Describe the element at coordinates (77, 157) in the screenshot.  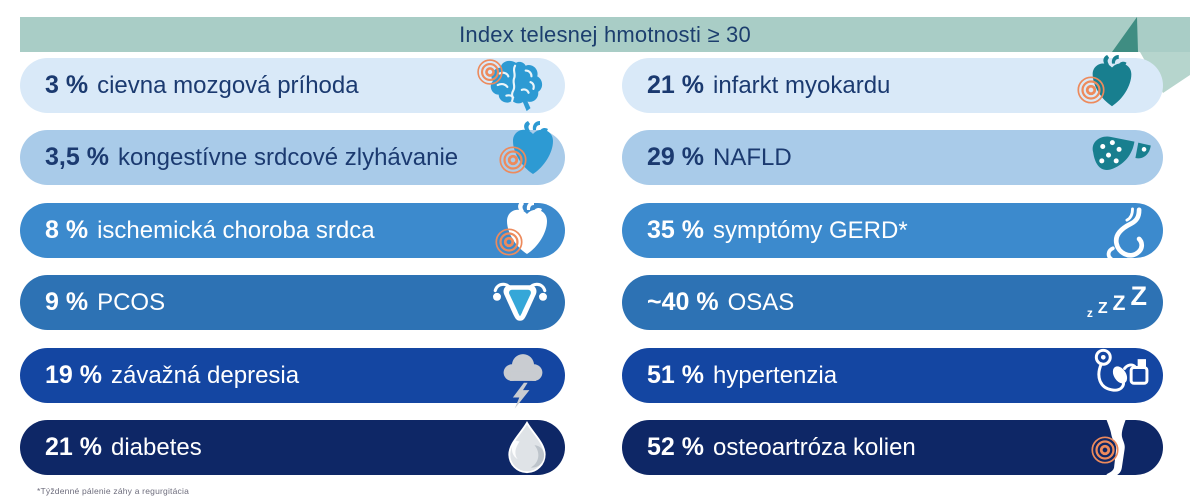
I see `condition-percentage: 3,5 %` at that location.